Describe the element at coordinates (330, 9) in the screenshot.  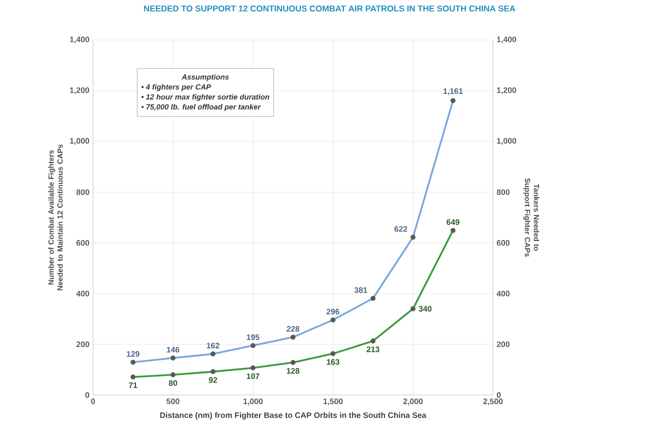
I see `chart-title: NEEDED TO SUPPORT 12 CONTINUOUS COMBAT AIR PATROLS IN THE SOUTH CHINA SEA` at that location.